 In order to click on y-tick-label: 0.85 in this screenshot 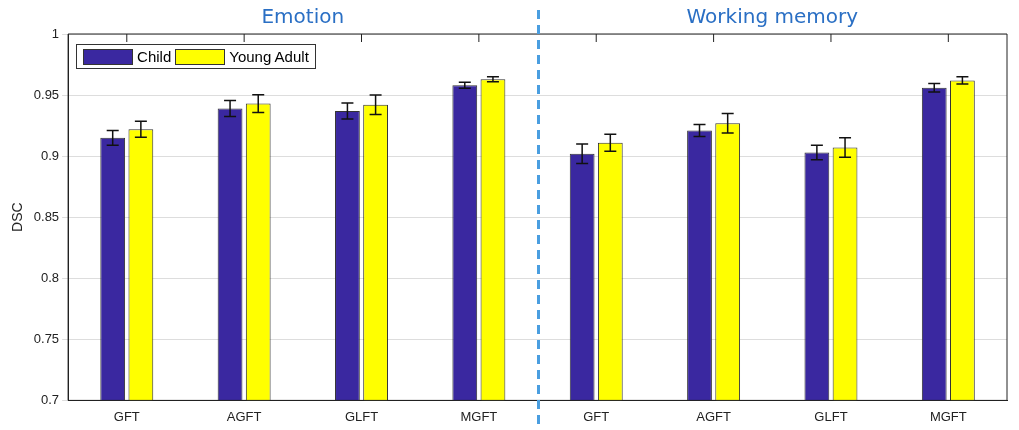, I will do `click(46, 216)`.